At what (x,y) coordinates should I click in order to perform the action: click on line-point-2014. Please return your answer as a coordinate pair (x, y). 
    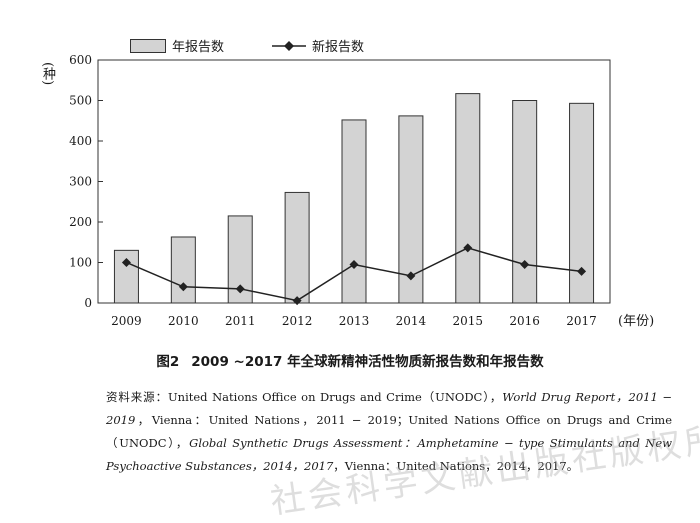
    Looking at the image, I should click on (411, 276).